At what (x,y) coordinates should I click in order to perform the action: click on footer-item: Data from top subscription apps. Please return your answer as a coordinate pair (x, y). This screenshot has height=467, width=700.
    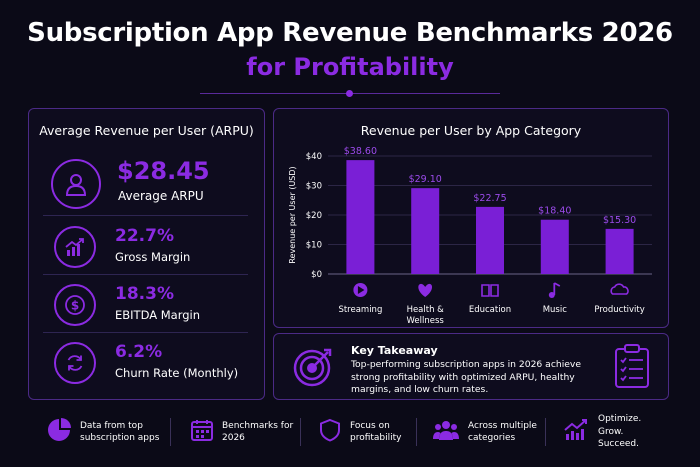
    Looking at the image, I should click on (103, 432).